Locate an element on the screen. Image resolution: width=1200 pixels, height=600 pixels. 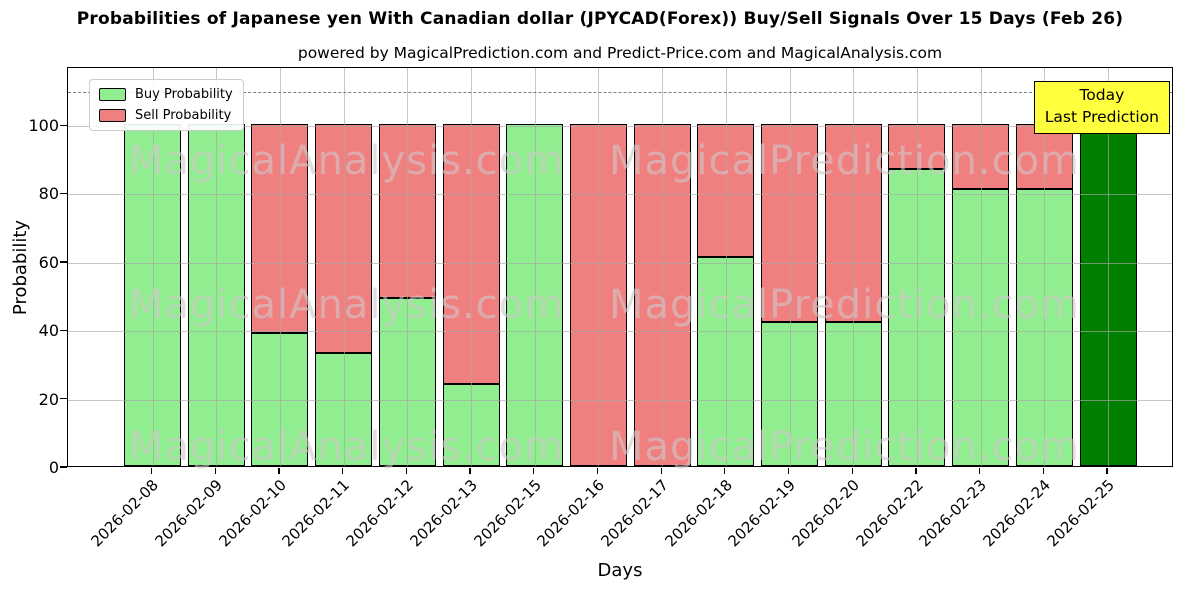
x-tick-label-2026-02-09: 2026-02-09 is located at coordinates (188, 513).